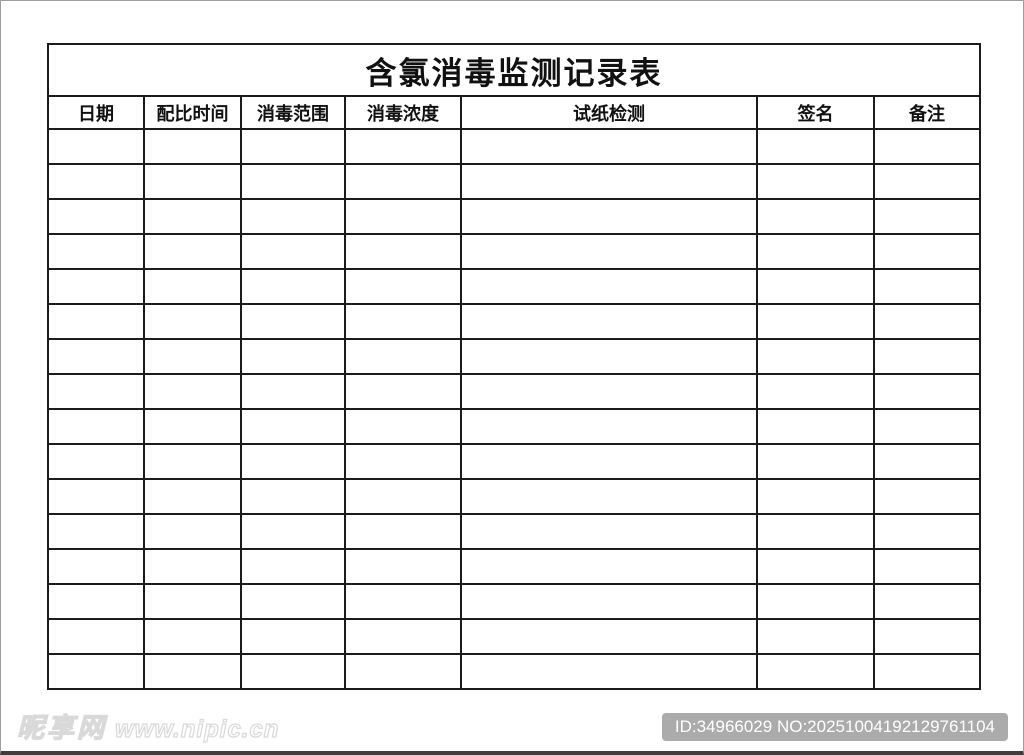 Image resolution: width=1024 pixels, height=755 pixels. What do you see at coordinates (927, 112) in the screenshot?
I see `column-header-remarks: 备注` at bounding box center [927, 112].